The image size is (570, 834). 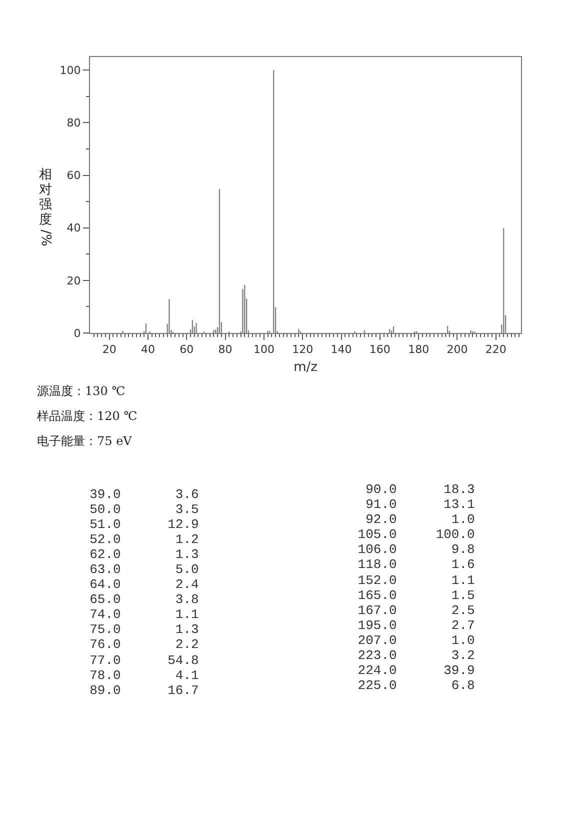 I want to click on text: 90.0 18.3, so click(x=419, y=490).